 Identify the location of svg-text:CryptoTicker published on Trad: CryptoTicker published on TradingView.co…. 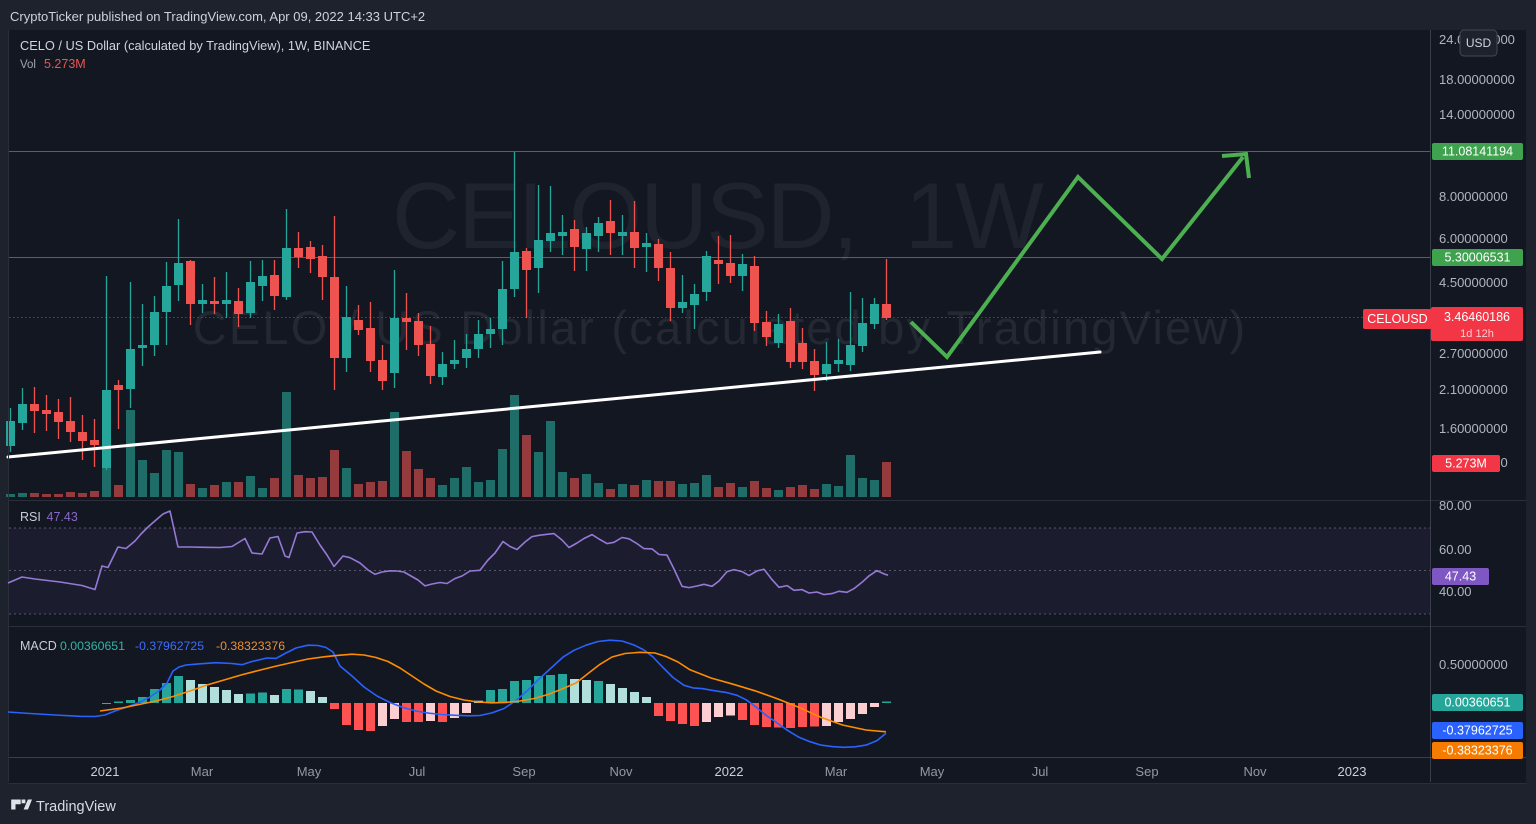
(217, 16).